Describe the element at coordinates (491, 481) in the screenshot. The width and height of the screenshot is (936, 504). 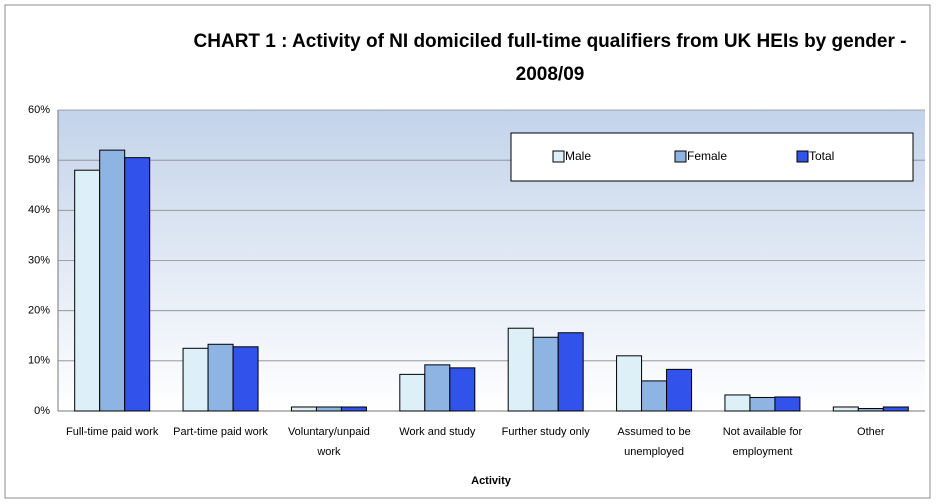
I see `x-axis-label: Activity` at that location.